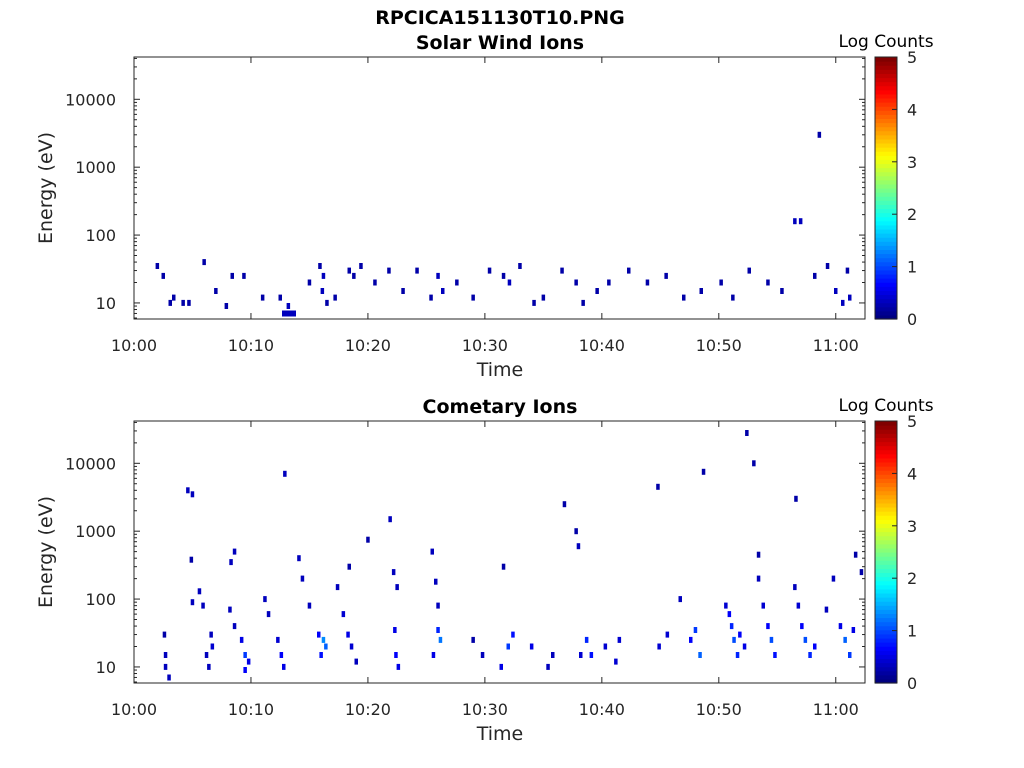 The height and width of the screenshot is (768, 1024). What do you see at coordinates (500, 18) in the screenshot?
I see `figure-title: RPCICA151130T10.PNG` at bounding box center [500, 18].